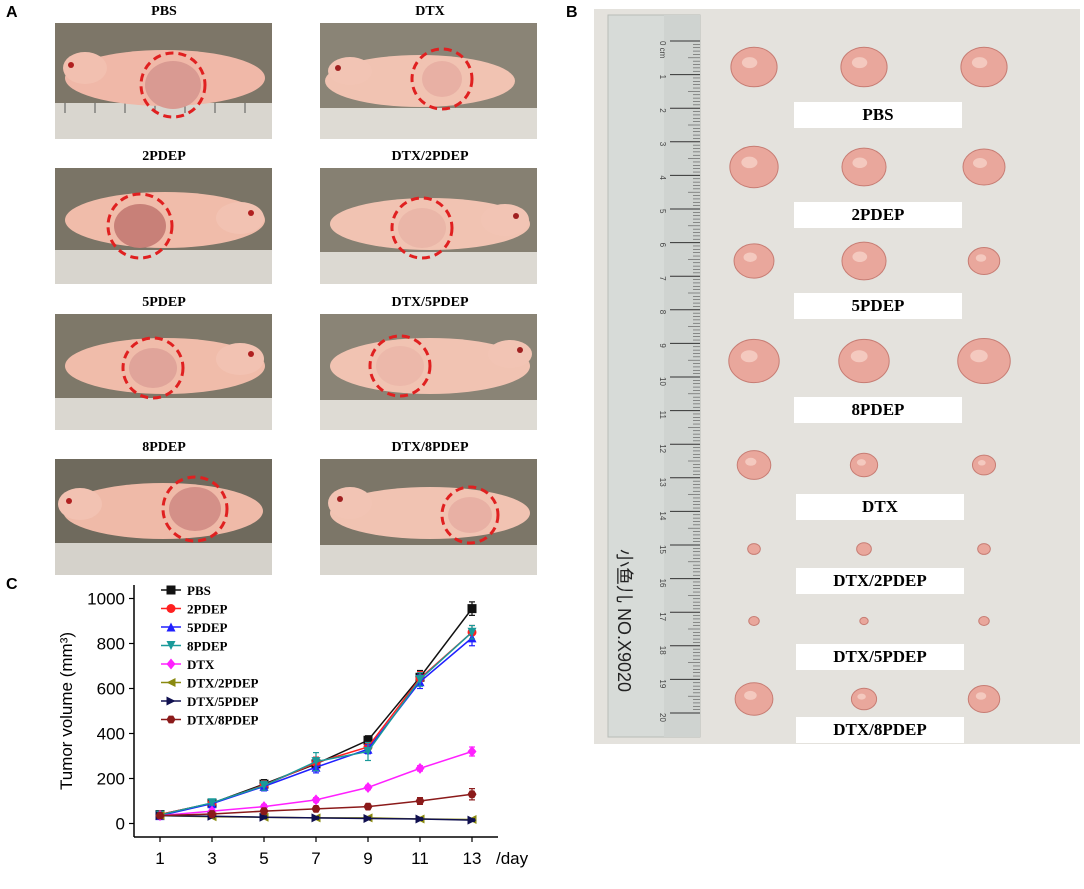 This screenshot has width=1084, height=889. I want to click on ruler-tick-label: 5, so click(662, 211).